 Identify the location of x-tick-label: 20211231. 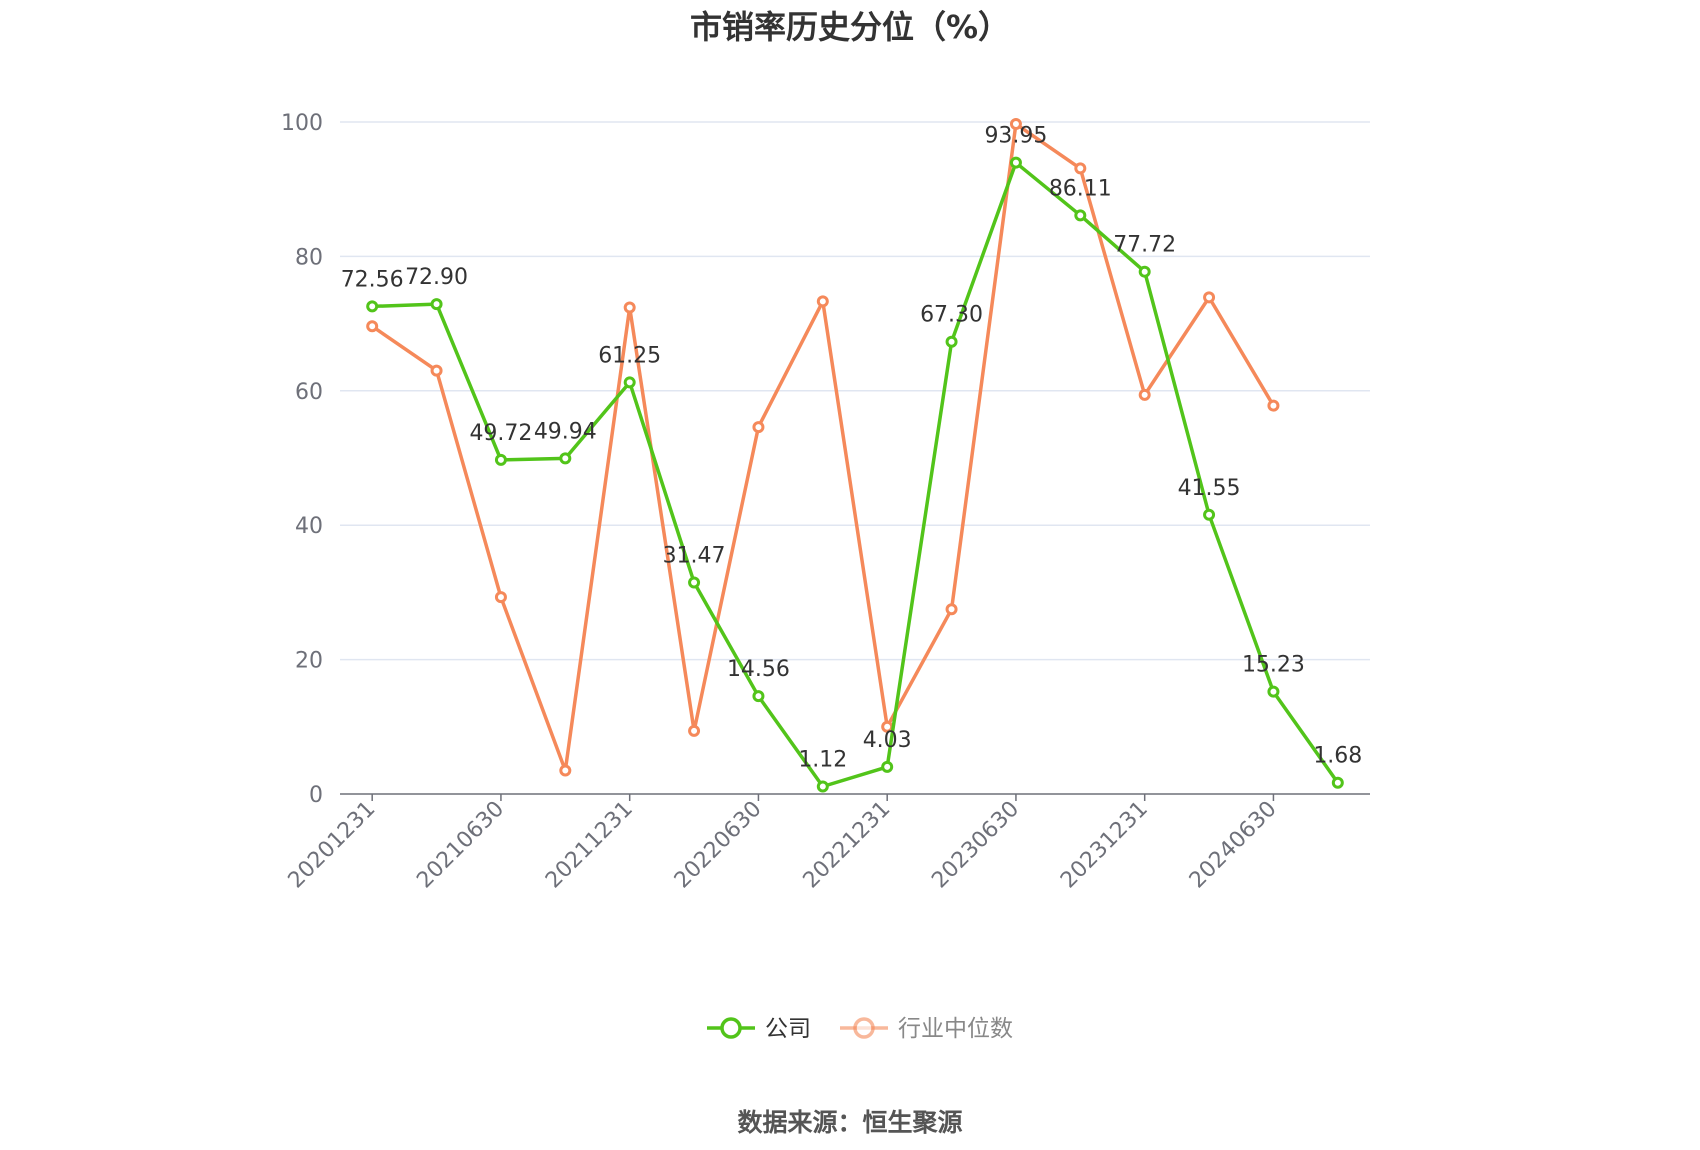
(589, 845).